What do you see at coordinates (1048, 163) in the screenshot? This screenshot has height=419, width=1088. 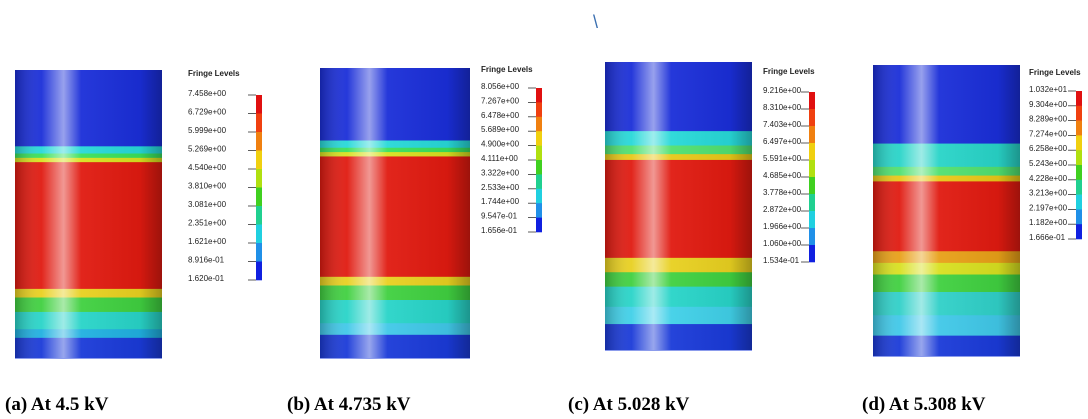 I see `legend-level: 5.243e+00` at bounding box center [1048, 163].